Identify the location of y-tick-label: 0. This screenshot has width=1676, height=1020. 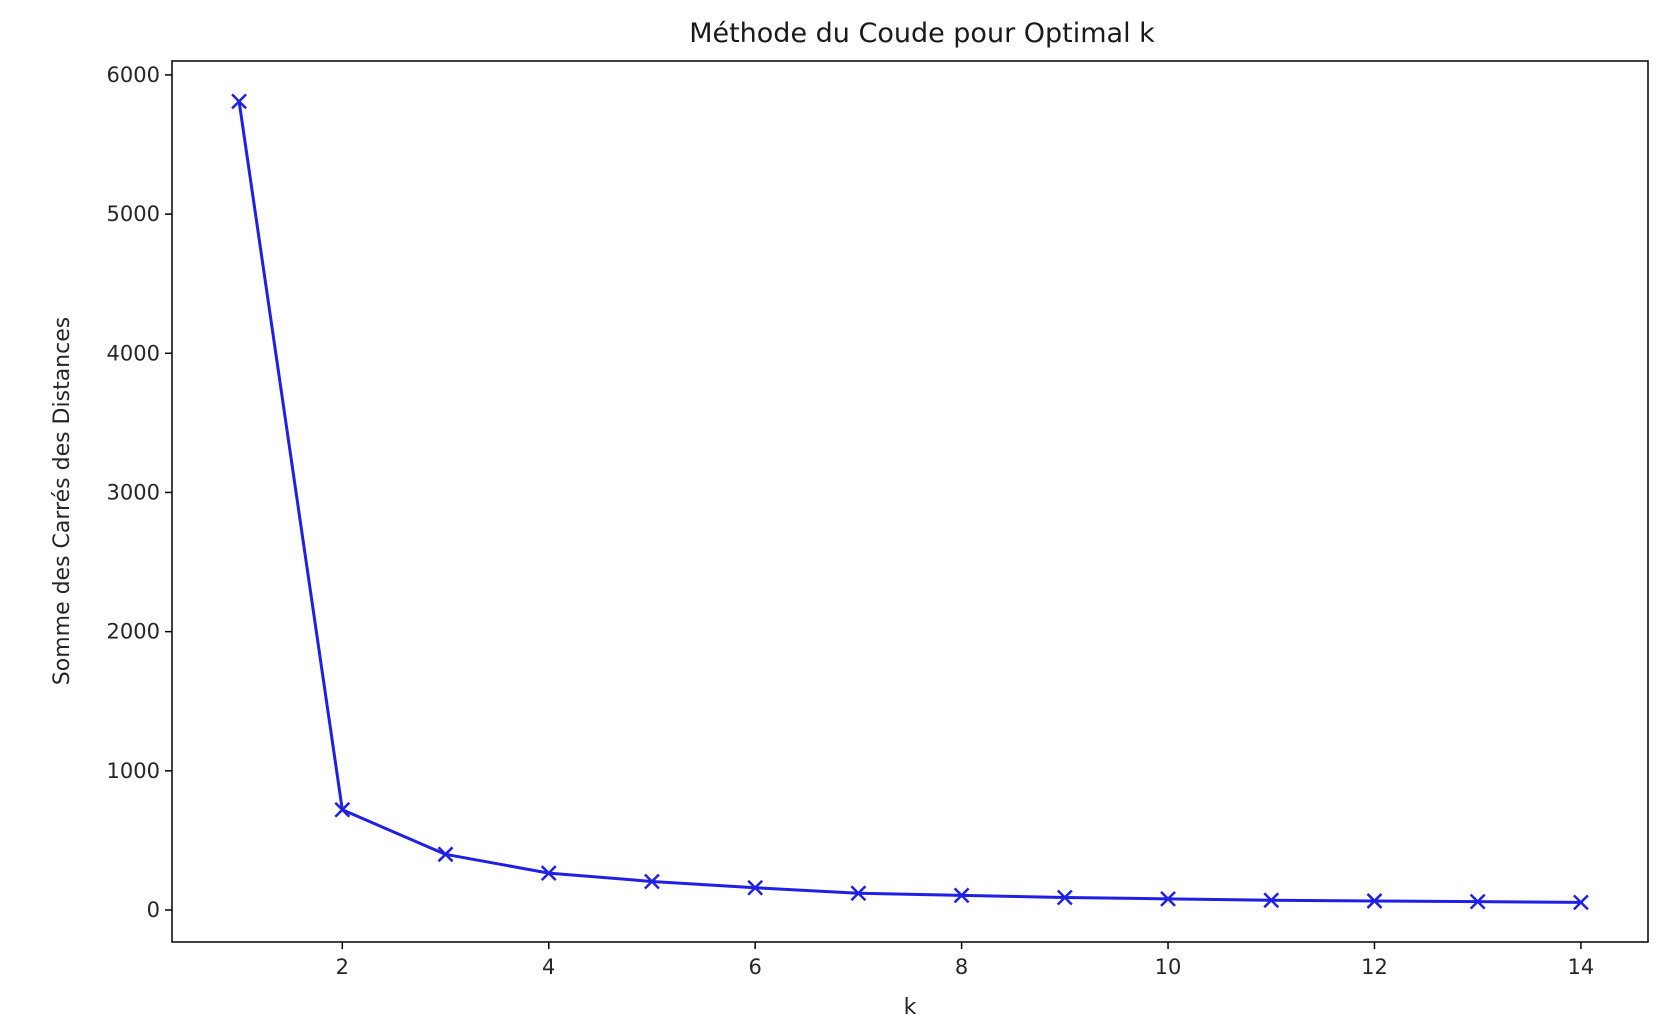
(153, 910).